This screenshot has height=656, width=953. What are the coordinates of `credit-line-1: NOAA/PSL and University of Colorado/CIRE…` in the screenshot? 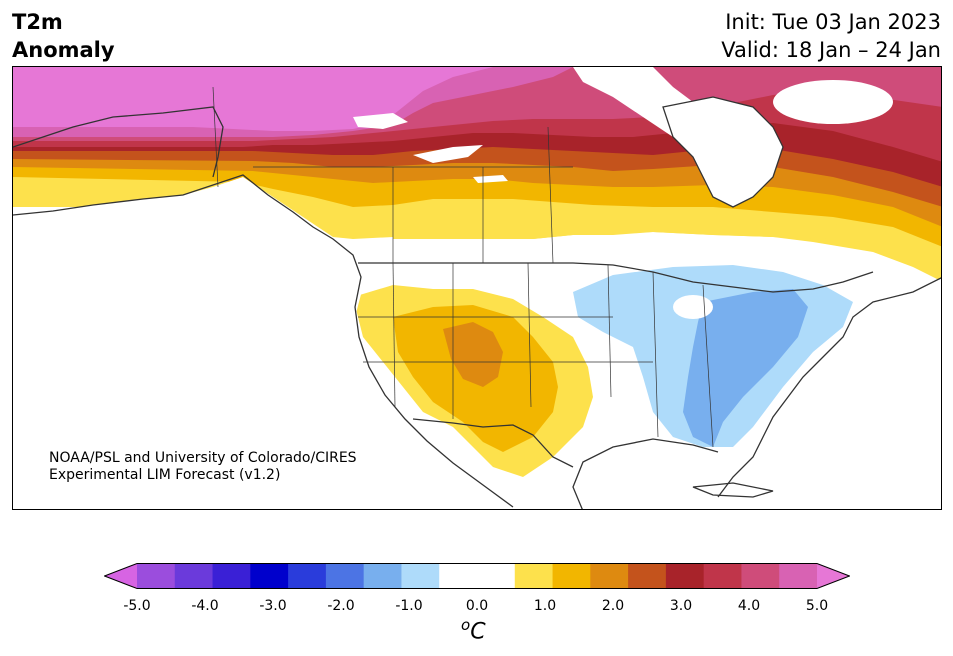 It's located at (203, 458).